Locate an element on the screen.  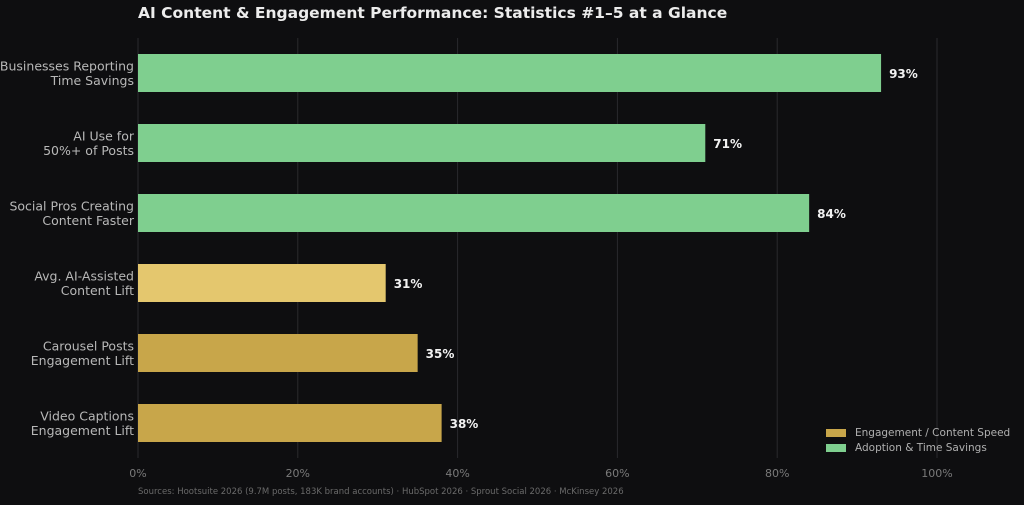
y-tick-label: Businesses Reporting is located at coordinates (67, 65).